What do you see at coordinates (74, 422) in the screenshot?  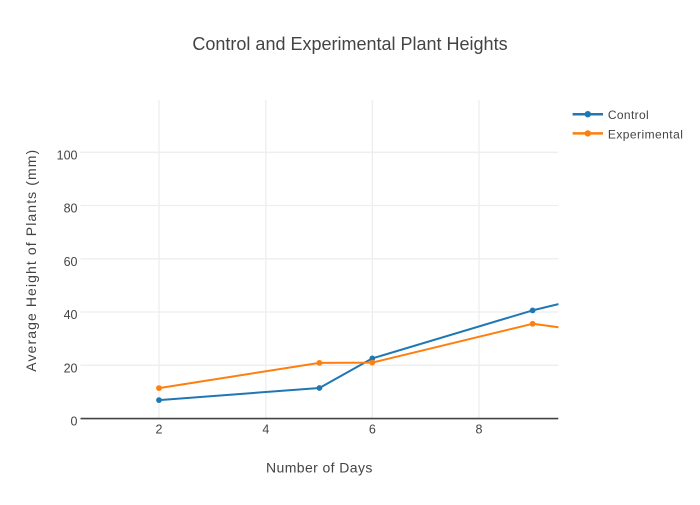 I see `svg-text: 0` at bounding box center [74, 422].